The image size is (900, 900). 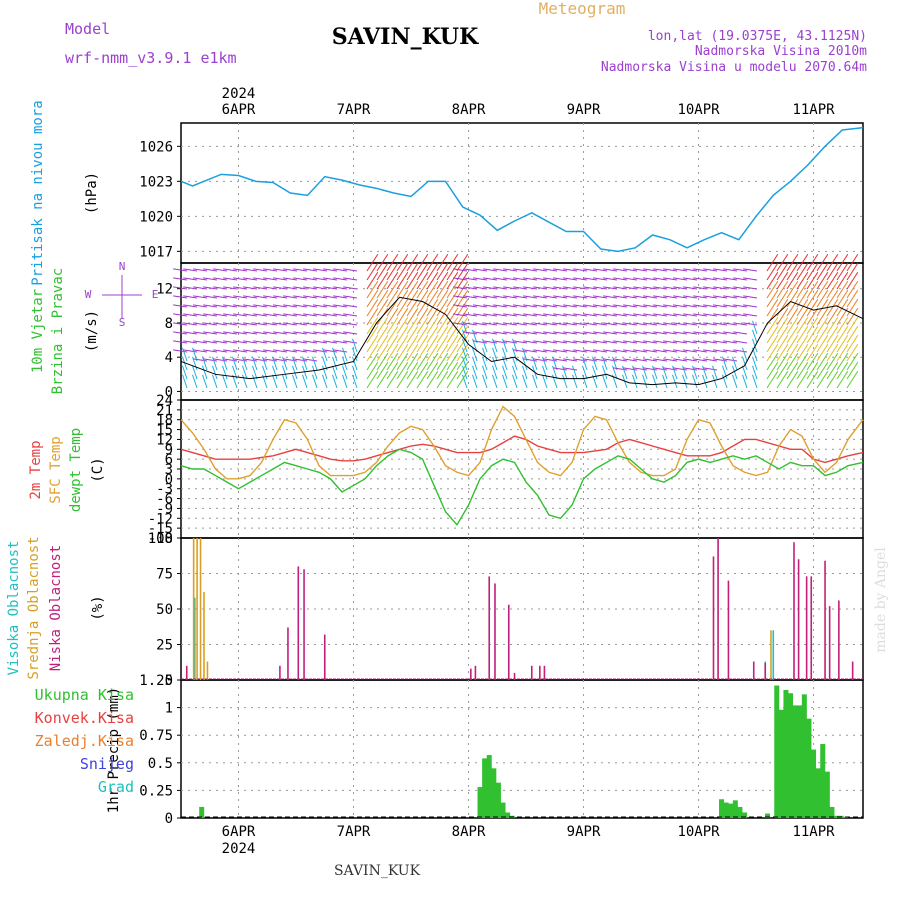 I want to click on meteogram-title: Meteogram, so click(x=582, y=9).